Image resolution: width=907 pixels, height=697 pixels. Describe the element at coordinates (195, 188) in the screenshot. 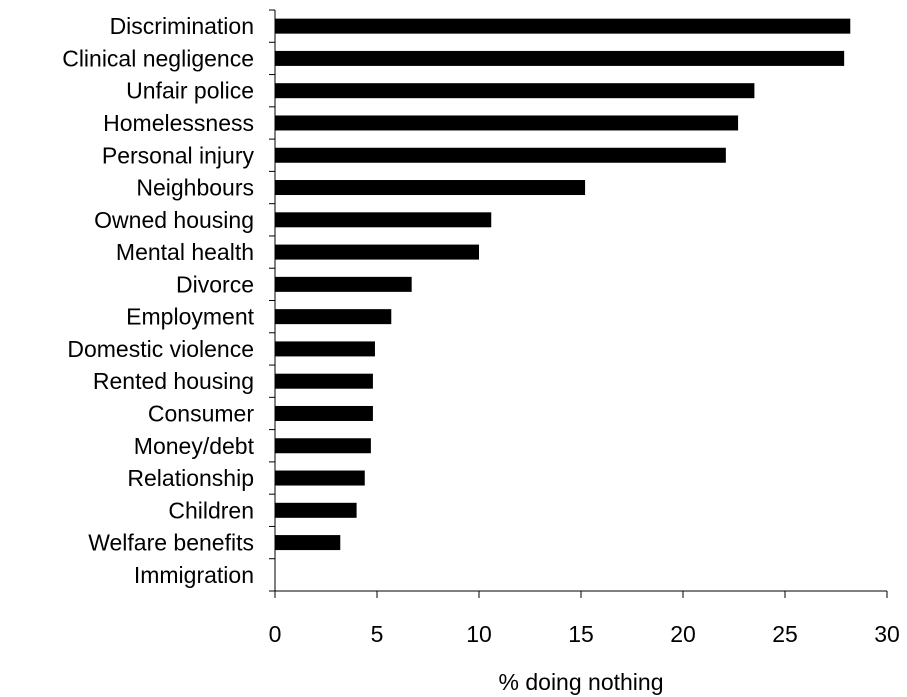

I see `category-label: Neighbours` at that location.